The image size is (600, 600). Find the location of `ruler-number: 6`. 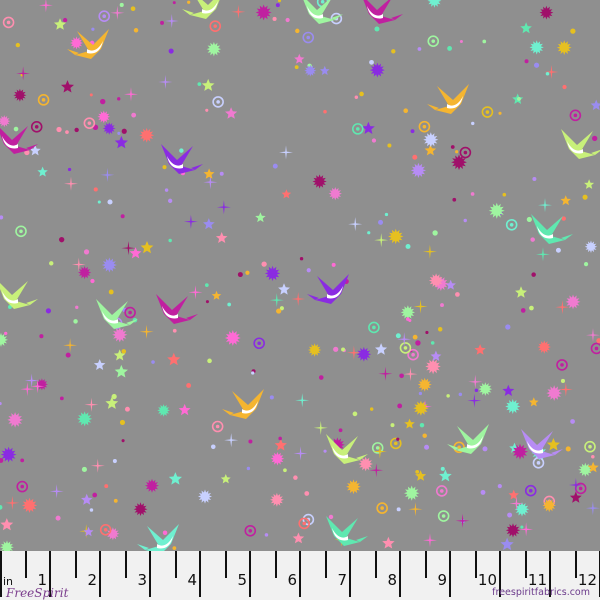

ruler-number: 6 is located at coordinates (292, 580).